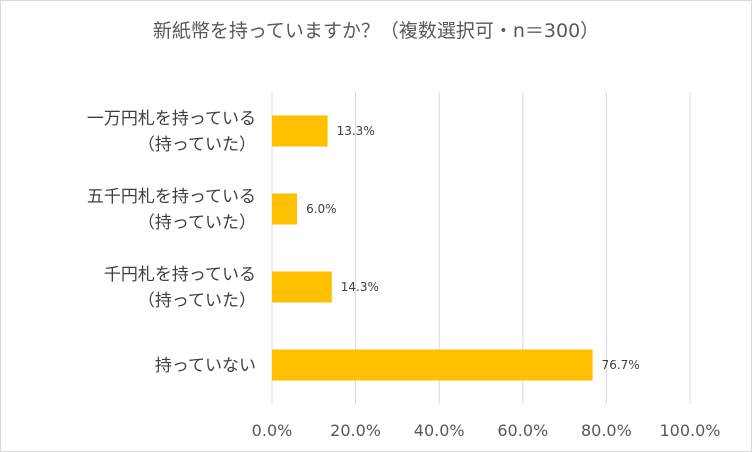  Describe the element at coordinates (606, 430) in the screenshot. I see `x-tick-label-4: 80.0%` at that location.